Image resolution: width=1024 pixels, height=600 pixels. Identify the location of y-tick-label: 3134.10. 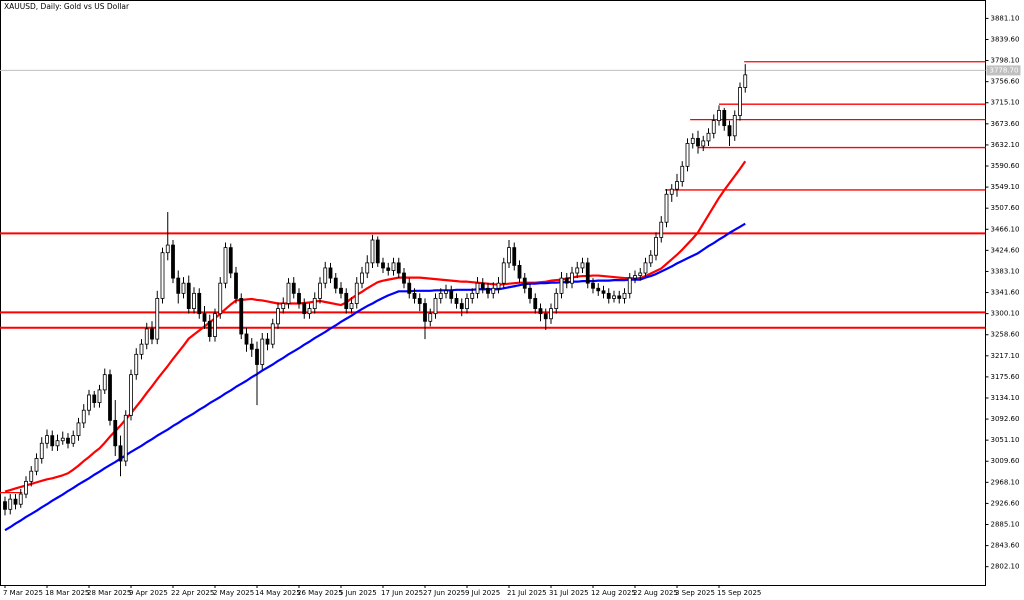
(1005, 398).